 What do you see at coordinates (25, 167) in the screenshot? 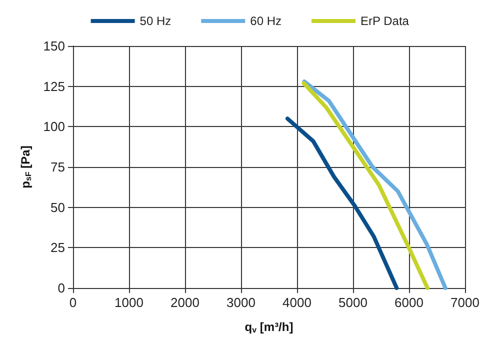
I see `y-axis-title: psF [Pa]` at bounding box center [25, 167].